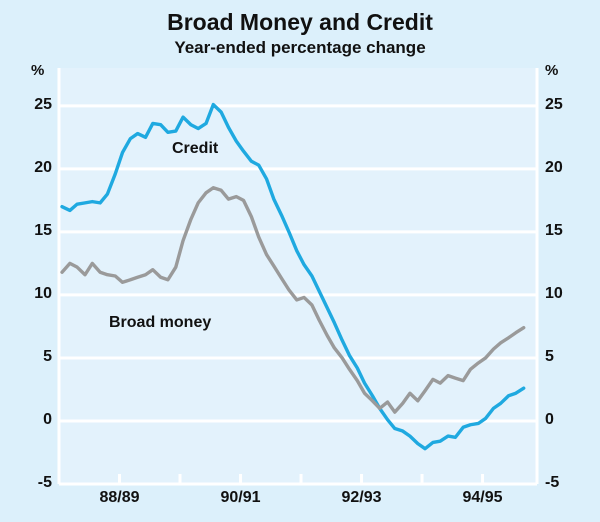 This screenshot has height=522, width=600. What do you see at coordinates (43, 104) in the screenshot?
I see `y-axis-tick-label-left: 25` at bounding box center [43, 104].